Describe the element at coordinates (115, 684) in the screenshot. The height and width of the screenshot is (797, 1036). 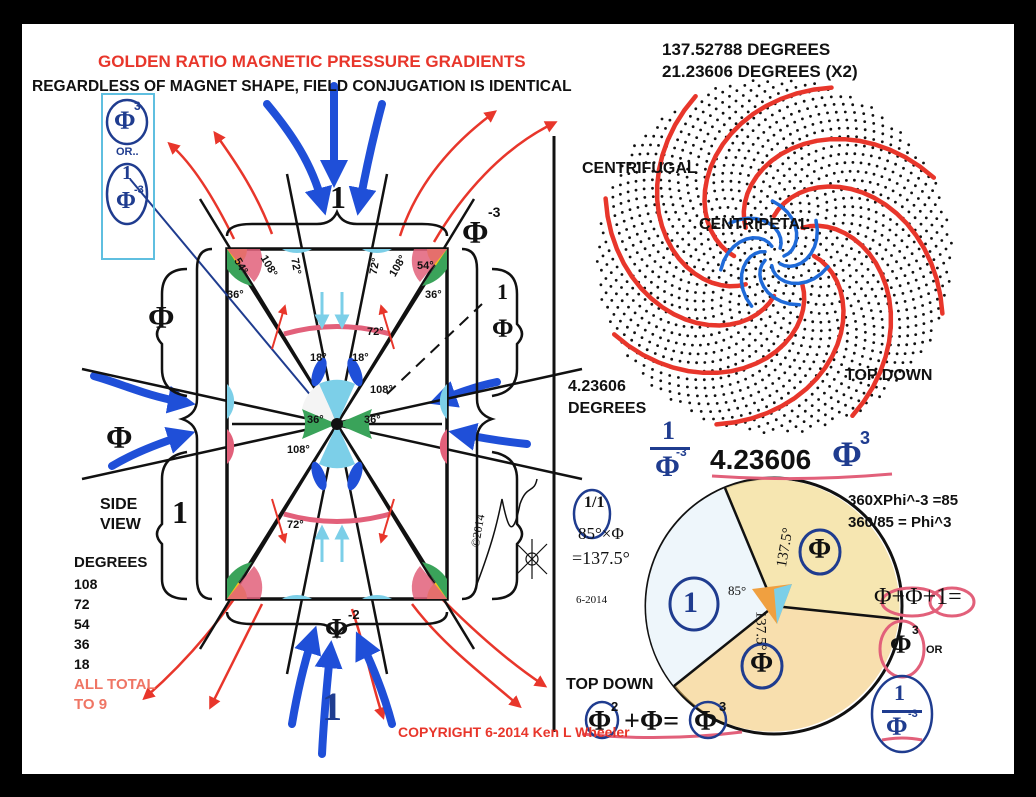
I see `total-line1: ALL TOTAL` at that location.